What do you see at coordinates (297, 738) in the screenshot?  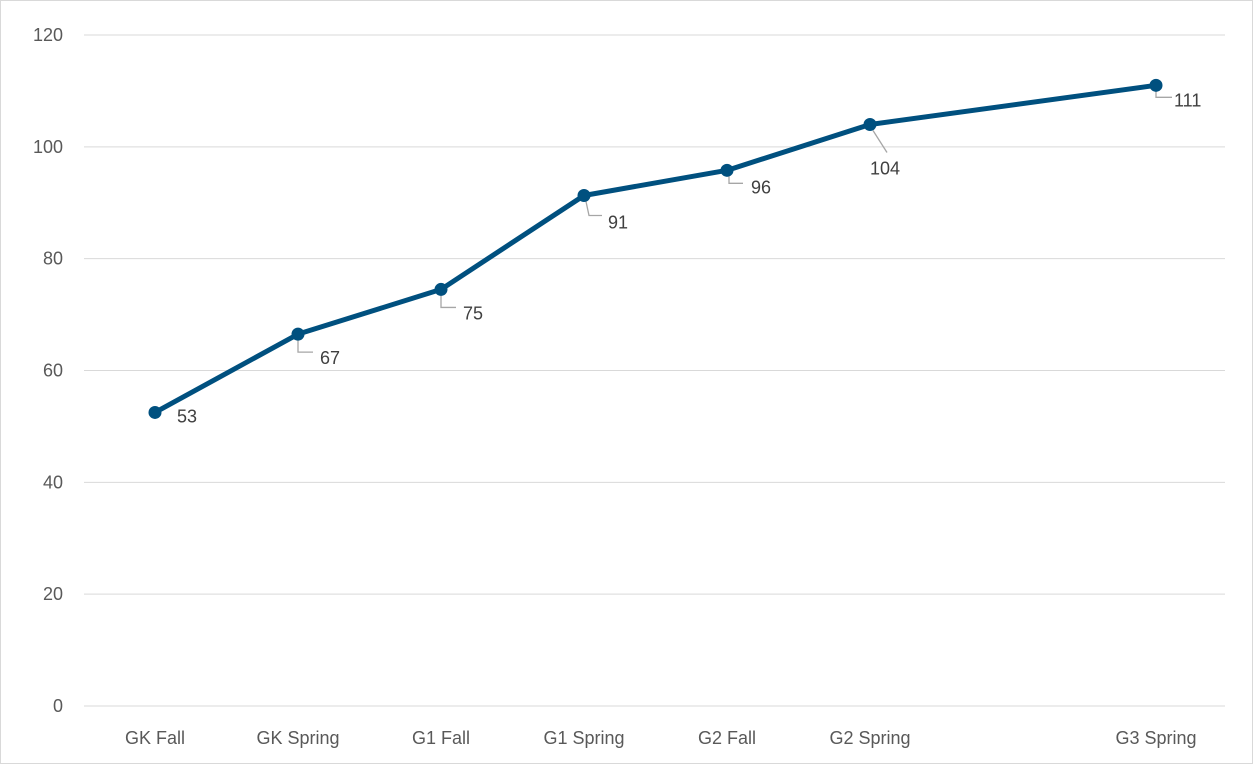 I see `x-tick-label: GK Spring` at bounding box center [297, 738].